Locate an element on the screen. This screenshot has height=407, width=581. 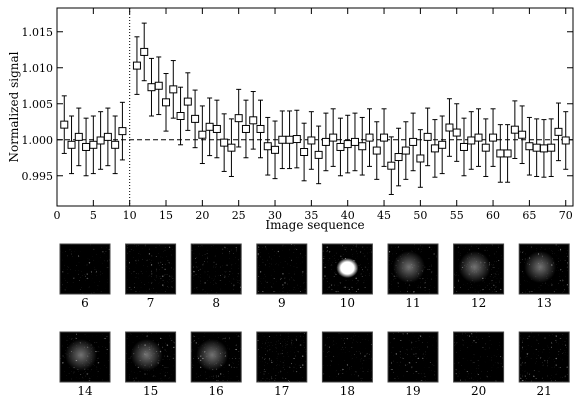
x-tick-label: 25 is located at coordinates (239, 215).